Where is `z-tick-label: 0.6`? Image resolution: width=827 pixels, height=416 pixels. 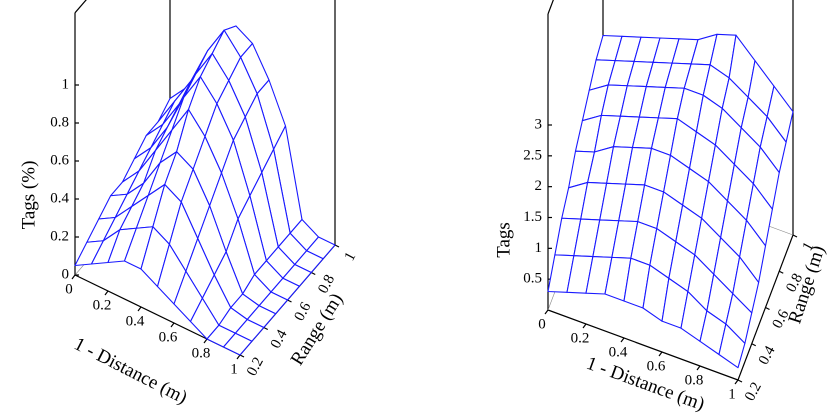
z-tick-label: 0.6 is located at coordinates (59, 160).